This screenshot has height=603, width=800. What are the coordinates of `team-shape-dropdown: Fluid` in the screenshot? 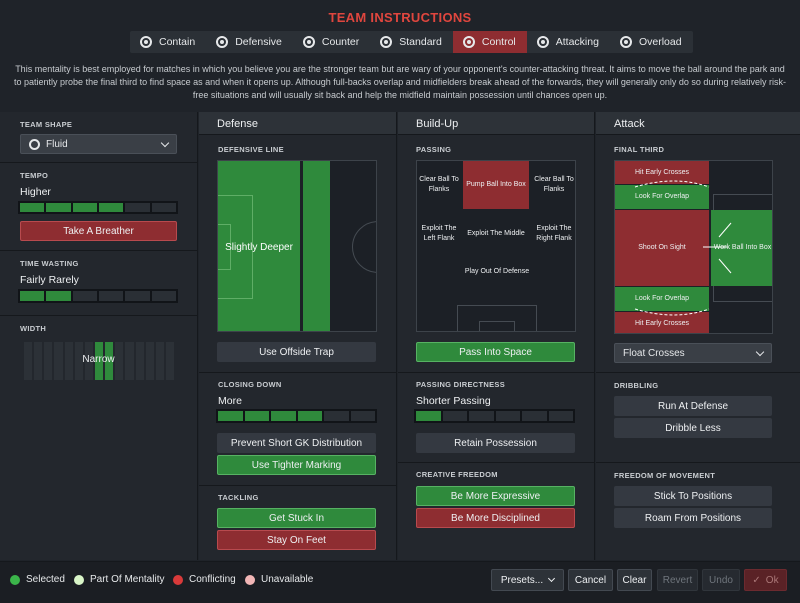 It's located at (98, 144).